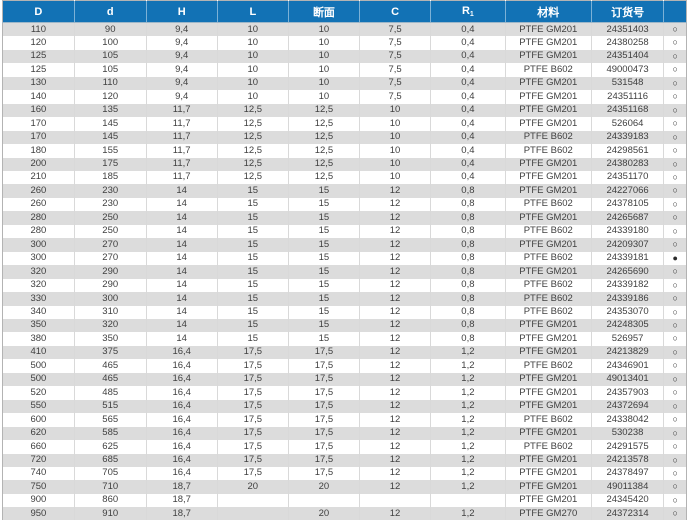 The width and height of the screenshot is (692, 520). I want to click on cell-L: 17,5, so click(253, 406).